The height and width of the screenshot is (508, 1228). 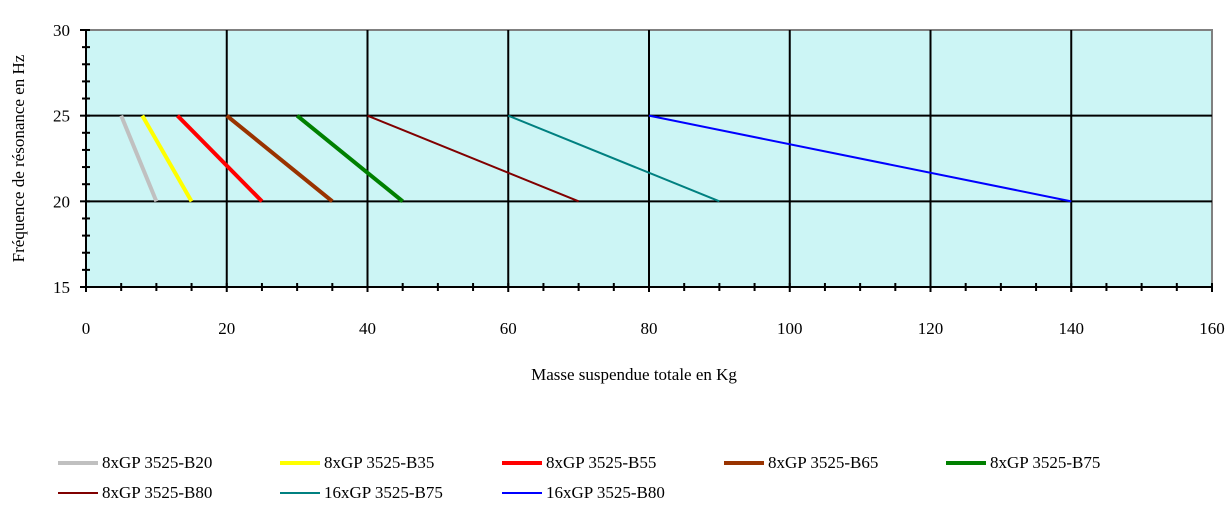 What do you see at coordinates (61, 116) in the screenshot?
I see `y-tick-label: 25` at bounding box center [61, 116].